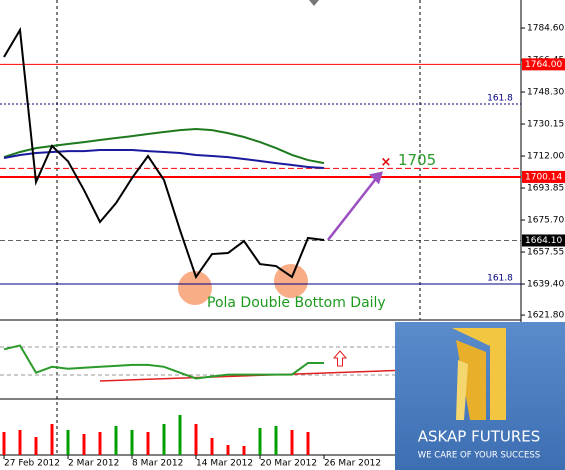 The width and height of the screenshot is (565, 470). What do you see at coordinates (93, 464) in the screenshot?
I see `x-tick-label: 2 Mar 2012` at bounding box center [93, 464].